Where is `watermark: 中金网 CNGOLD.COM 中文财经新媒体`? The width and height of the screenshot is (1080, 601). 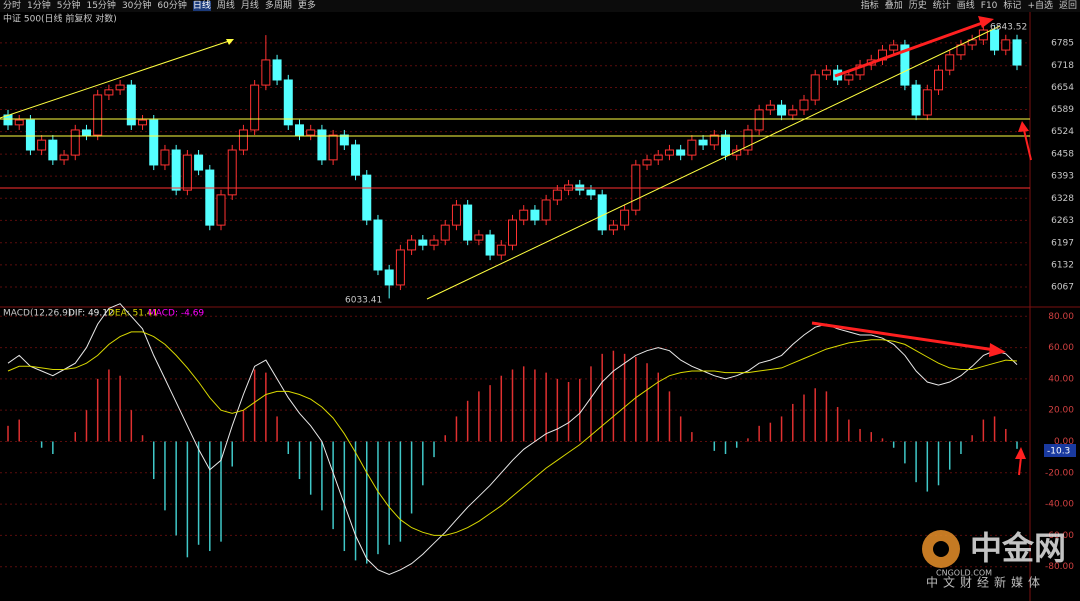
watermark: 中金网 CNGOLD.COM 中文财经新媒体 is located at coordinates (994, 559).